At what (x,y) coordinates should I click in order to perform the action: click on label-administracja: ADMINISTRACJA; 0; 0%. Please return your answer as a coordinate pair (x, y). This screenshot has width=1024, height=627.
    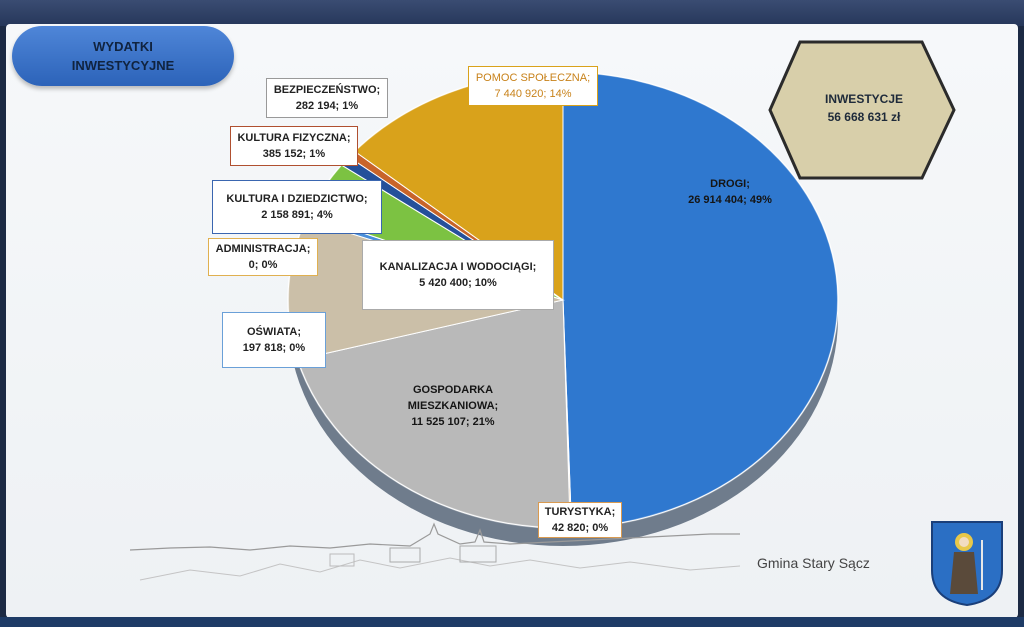
    Looking at the image, I should click on (263, 257).